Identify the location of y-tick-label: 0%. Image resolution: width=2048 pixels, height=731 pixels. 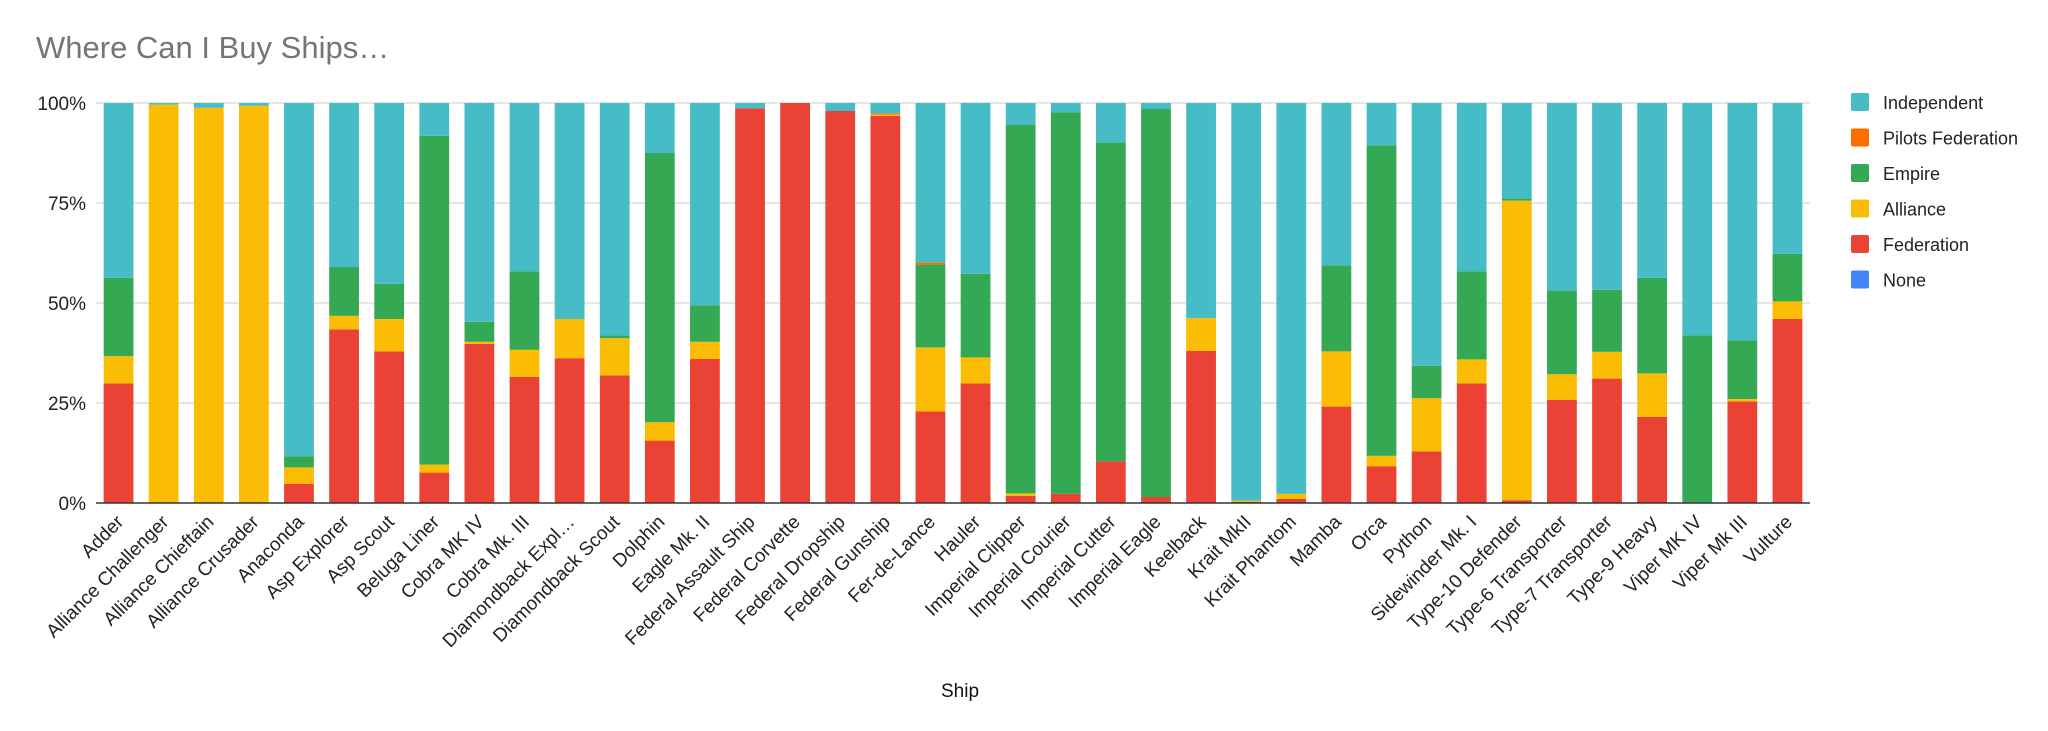
(73, 504).